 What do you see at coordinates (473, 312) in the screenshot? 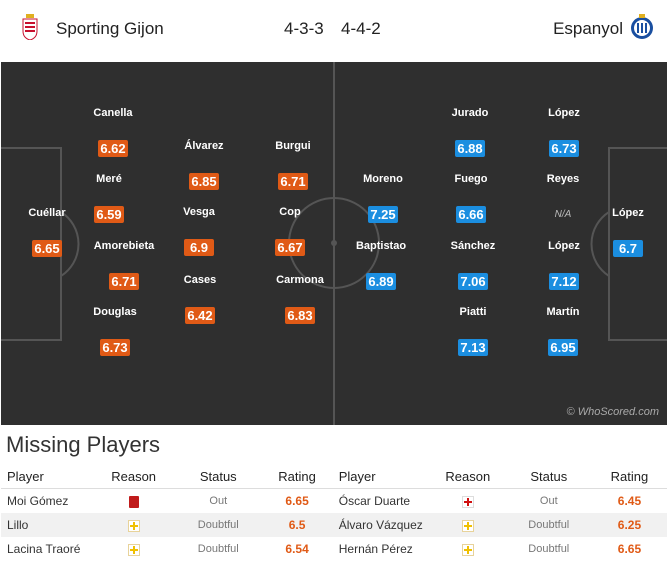
I see `away-player-name: Piatti` at bounding box center [473, 312].